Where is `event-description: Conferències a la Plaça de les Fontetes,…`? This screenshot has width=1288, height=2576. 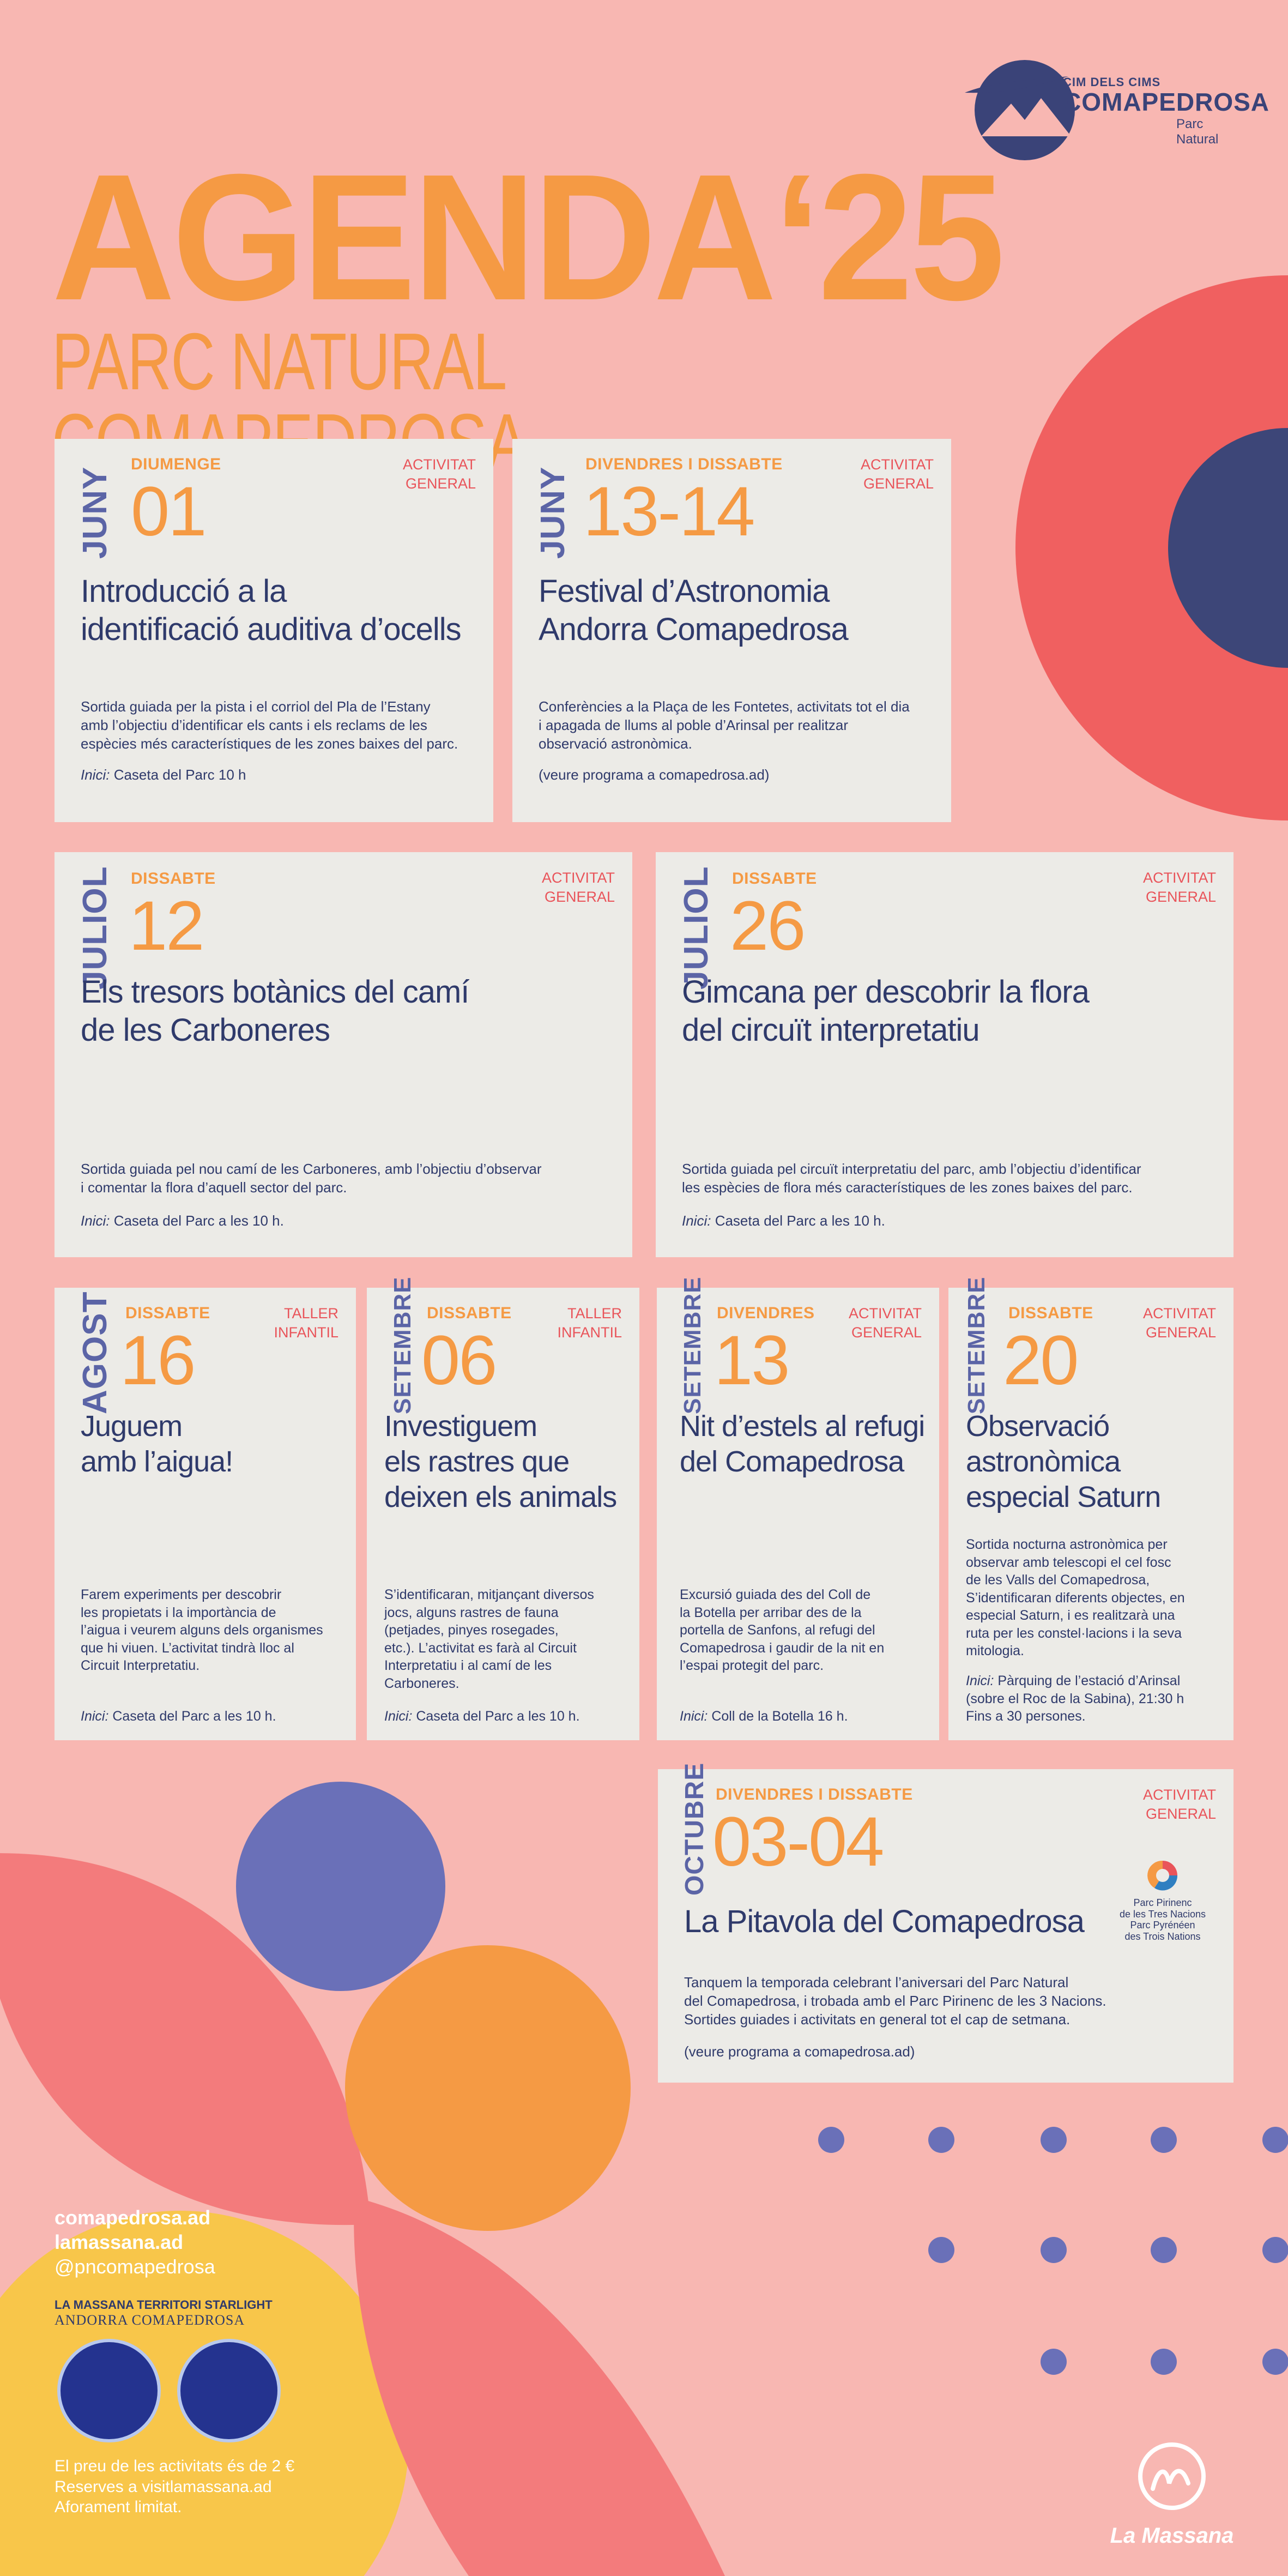
event-description: Conferències a la Plaça de les Fontetes,… is located at coordinates (724, 725).